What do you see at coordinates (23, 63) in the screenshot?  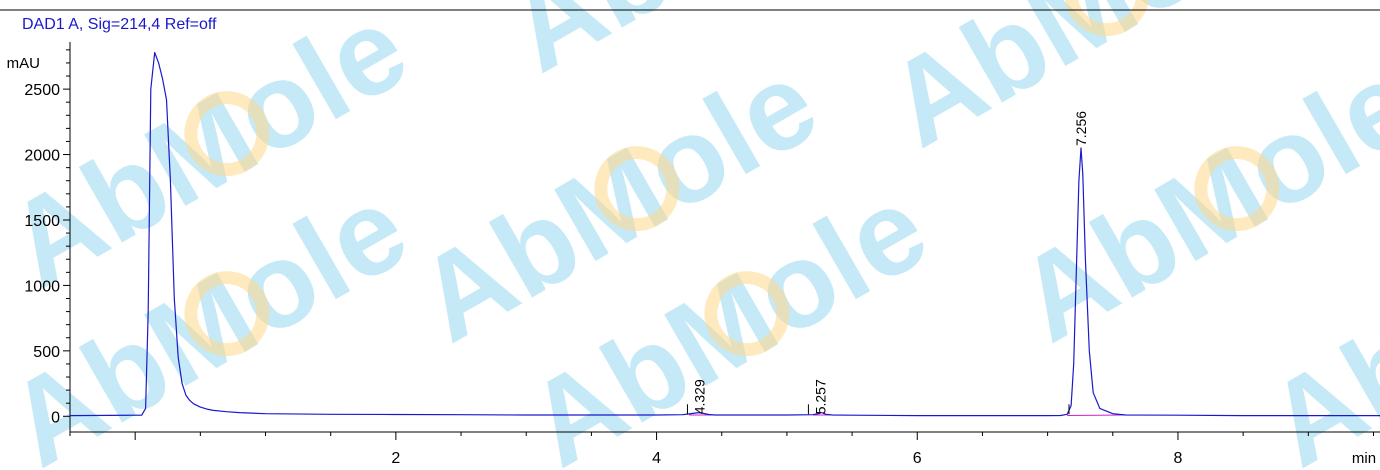 I see `y-axis-unit: mAU` at bounding box center [23, 63].